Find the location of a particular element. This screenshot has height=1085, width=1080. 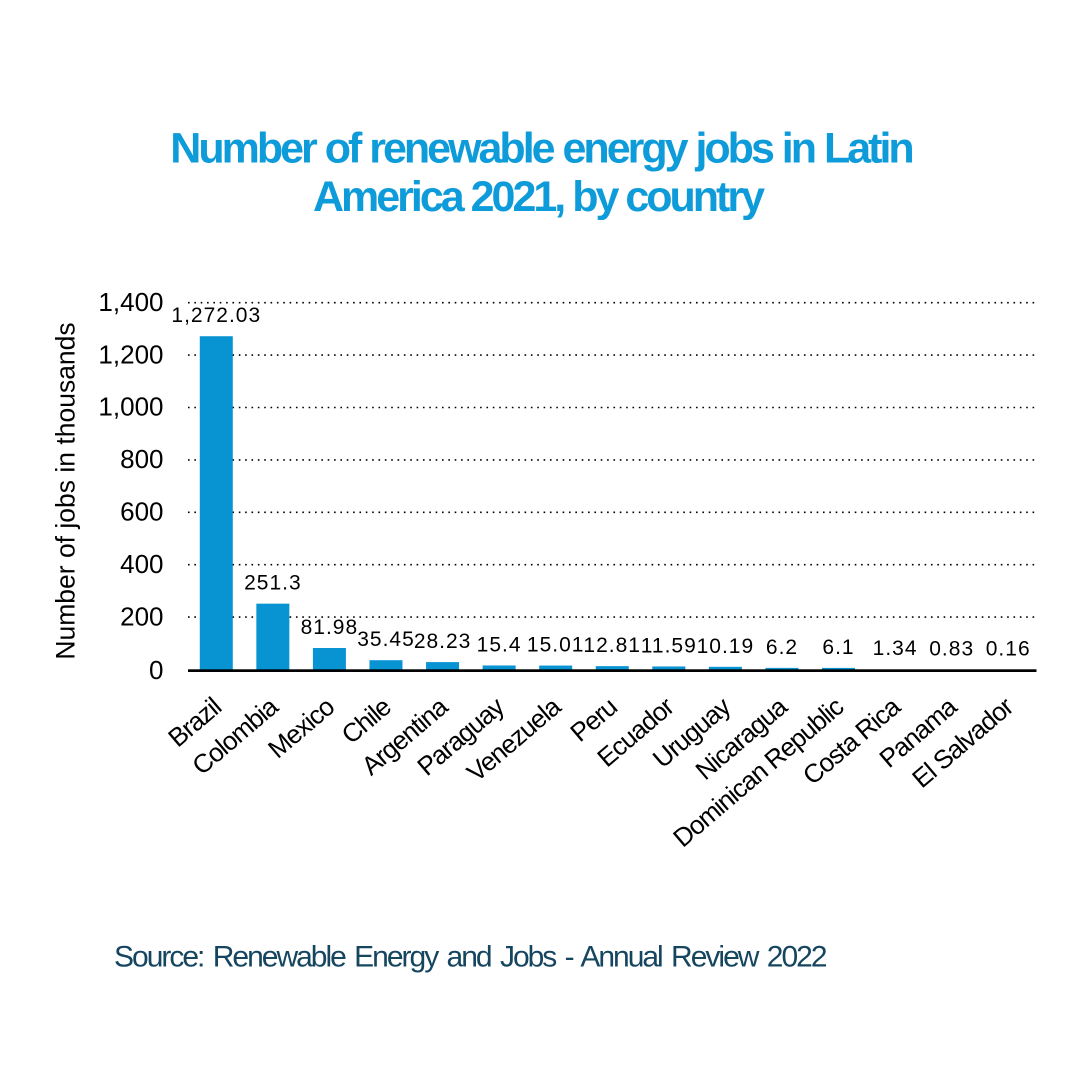

svg-text: 6.2 is located at coordinates (782, 647).